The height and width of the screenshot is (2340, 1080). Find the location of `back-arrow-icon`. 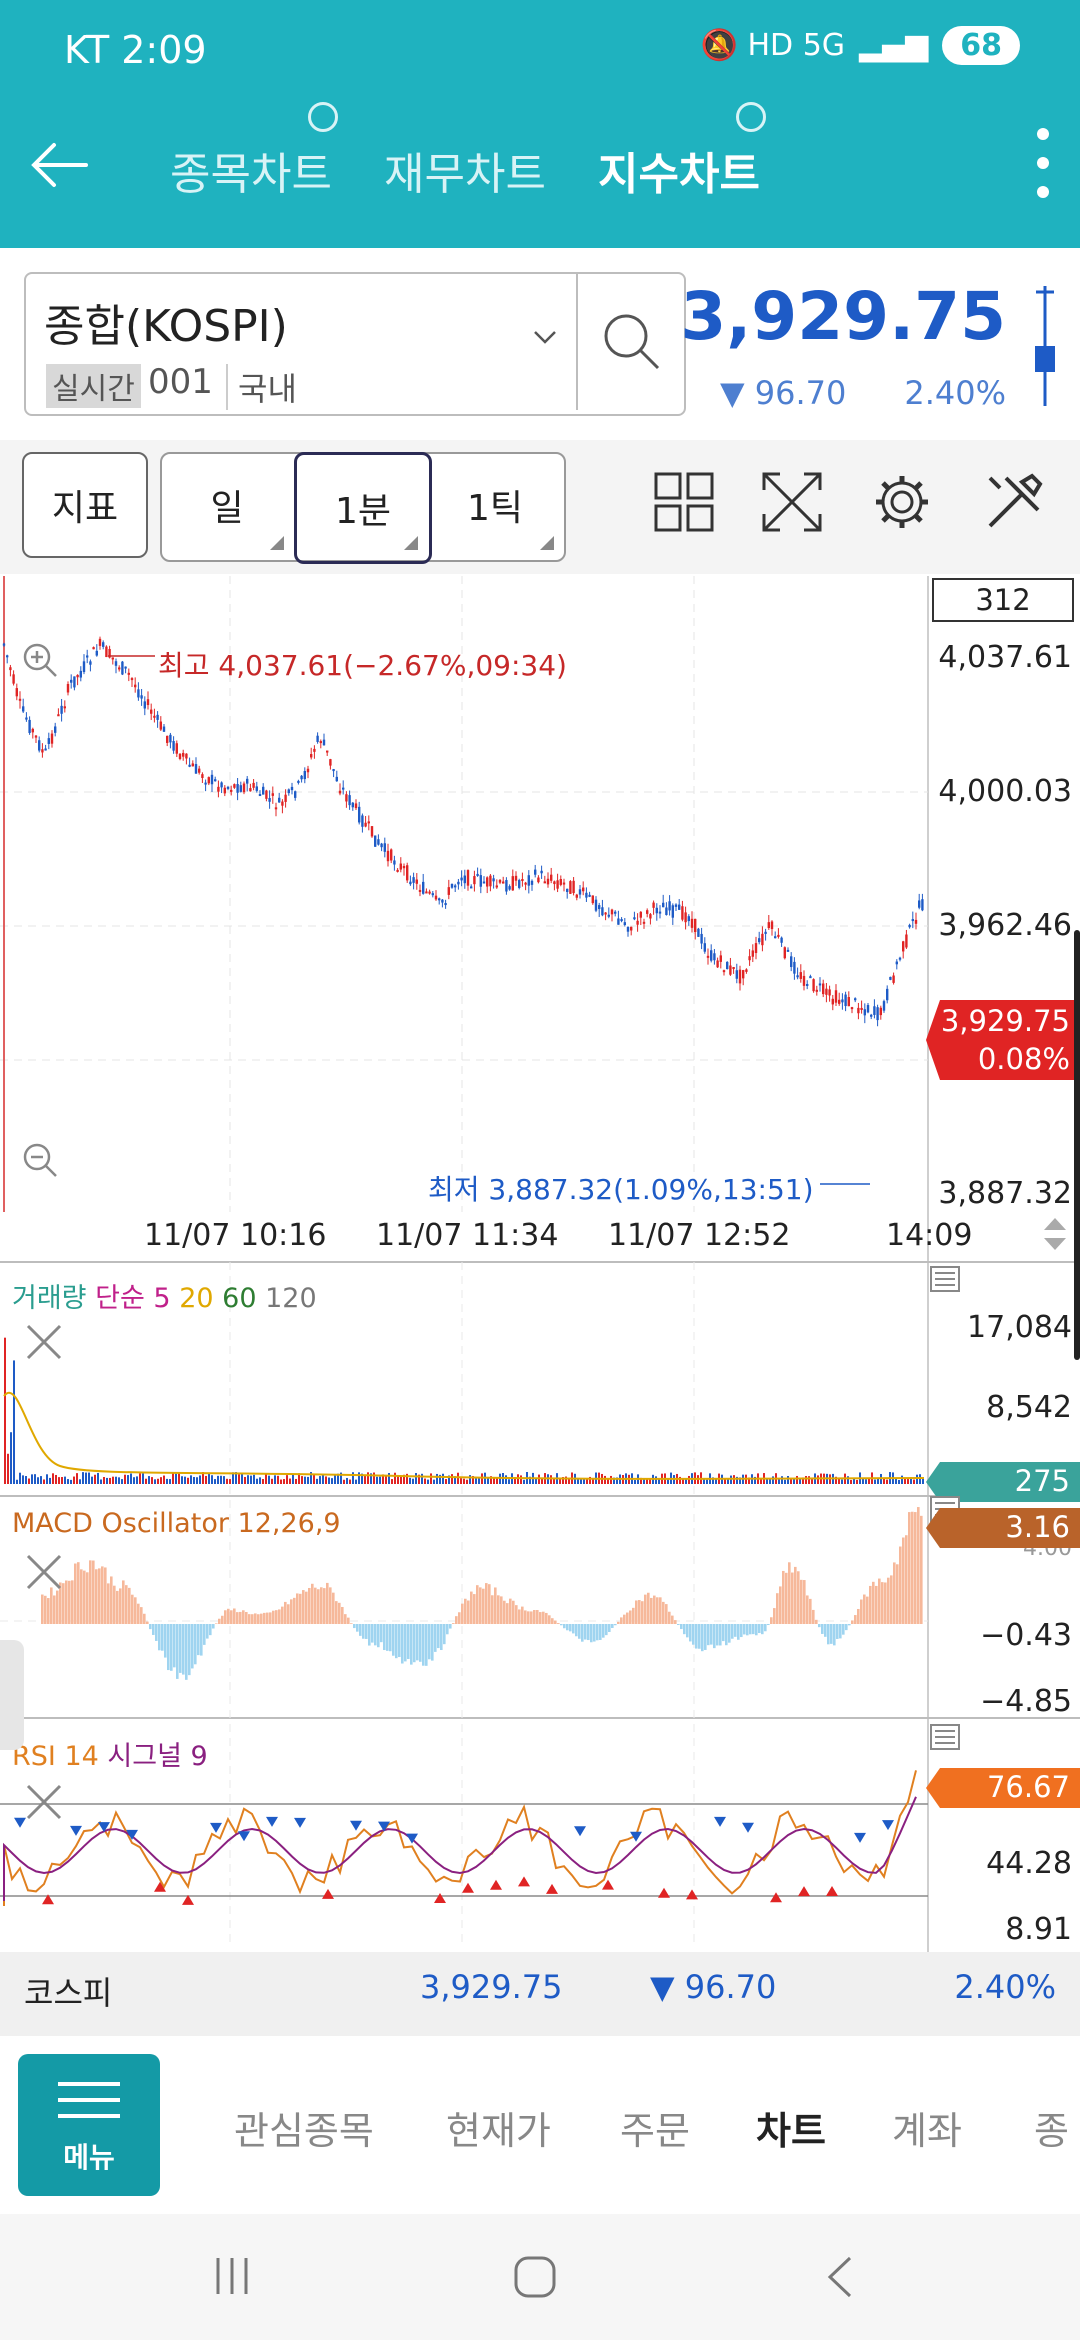

back-arrow-icon is located at coordinates (61, 165).